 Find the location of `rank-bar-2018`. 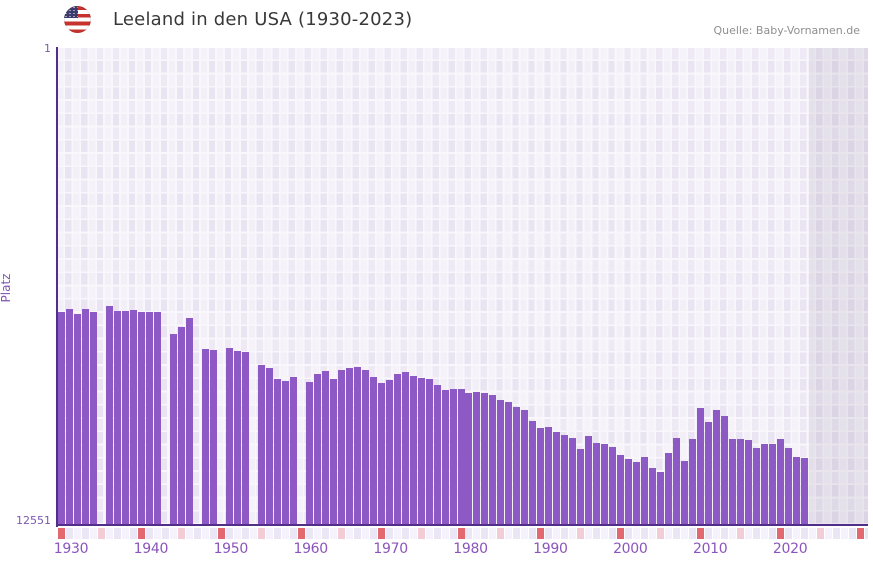

rank-bar-2018 is located at coordinates (765, 484).